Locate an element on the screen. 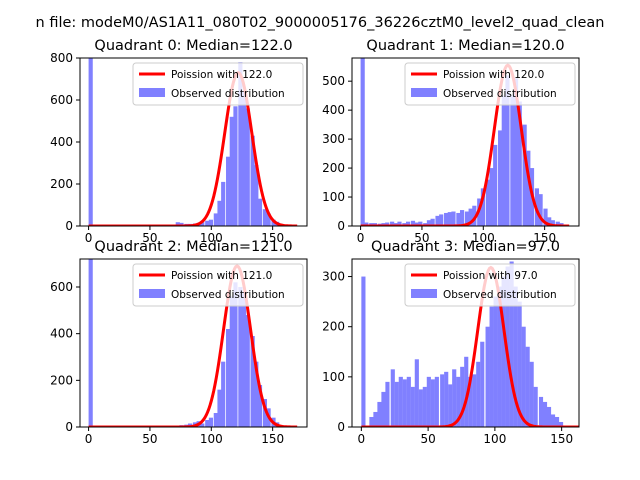  plot-area is located at coordinates (465, 142).